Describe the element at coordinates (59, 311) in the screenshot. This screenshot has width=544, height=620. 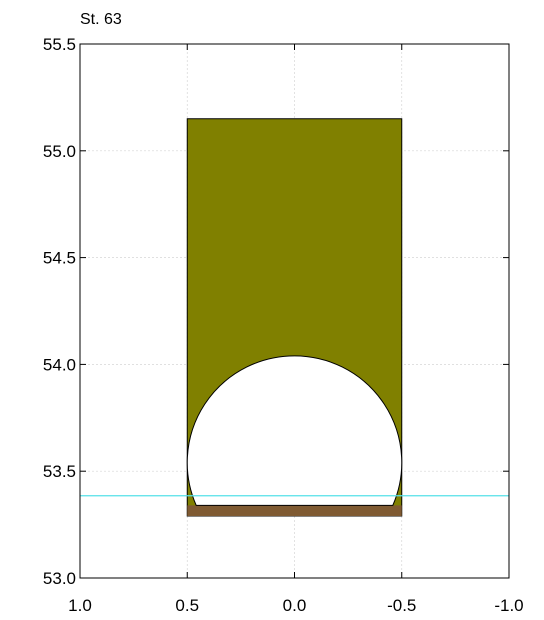
I see `y-axis-tick-labels: 53.0 53.5 54.0 54.5 55.0 55.5` at that location.